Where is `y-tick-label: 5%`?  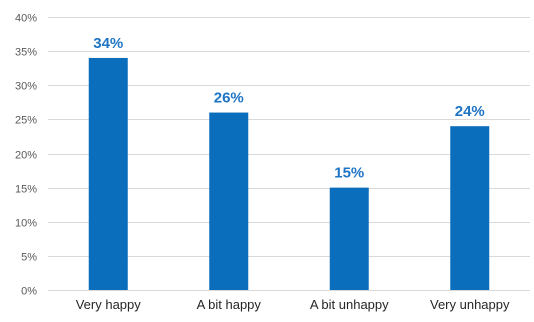 y-tick-label: 5% is located at coordinates (29, 258).